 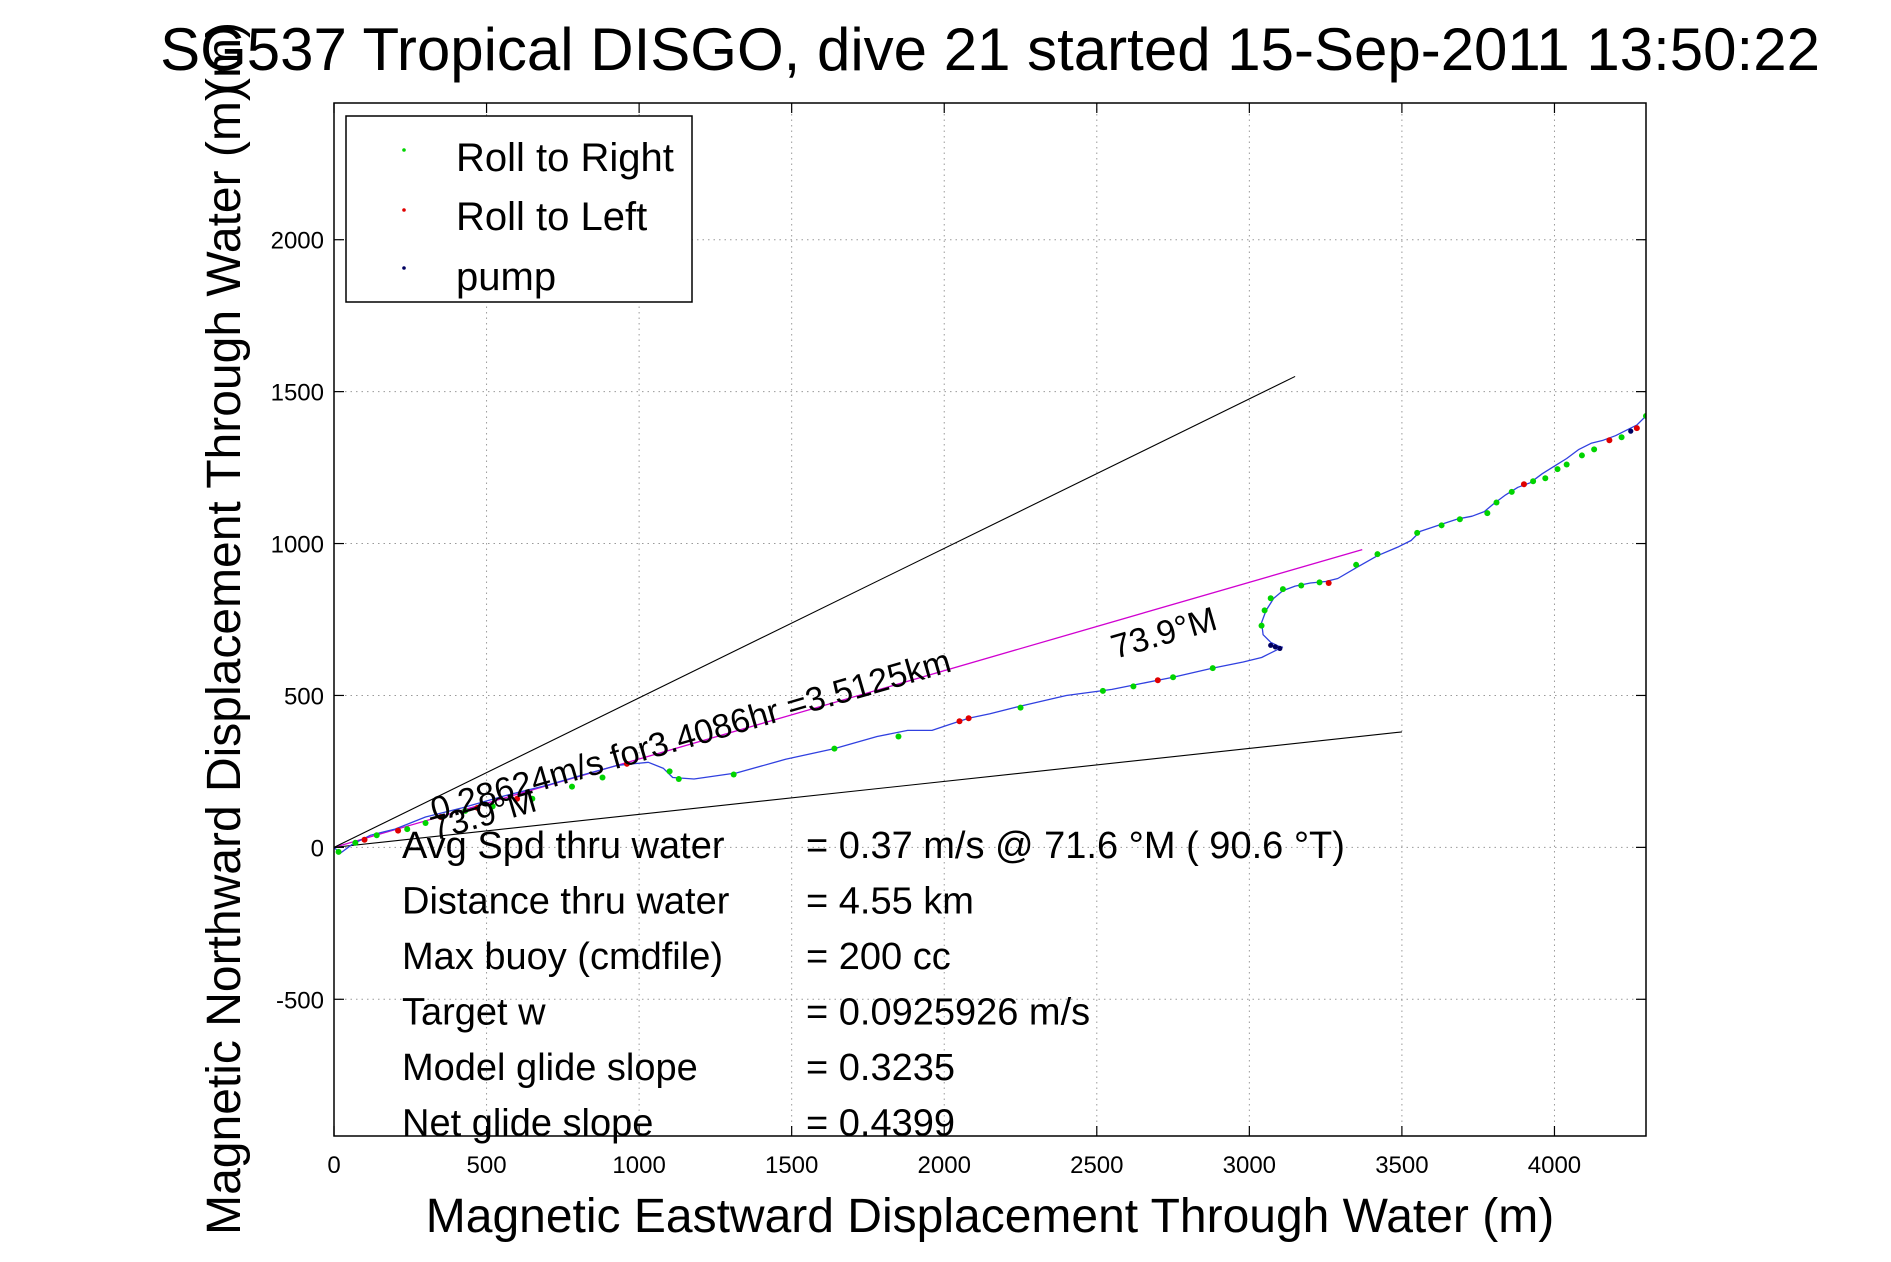 What do you see at coordinates (944, 1165) in the screenshot?
I see `x-tick-label: 2000` at bounding box center [944, 1165].